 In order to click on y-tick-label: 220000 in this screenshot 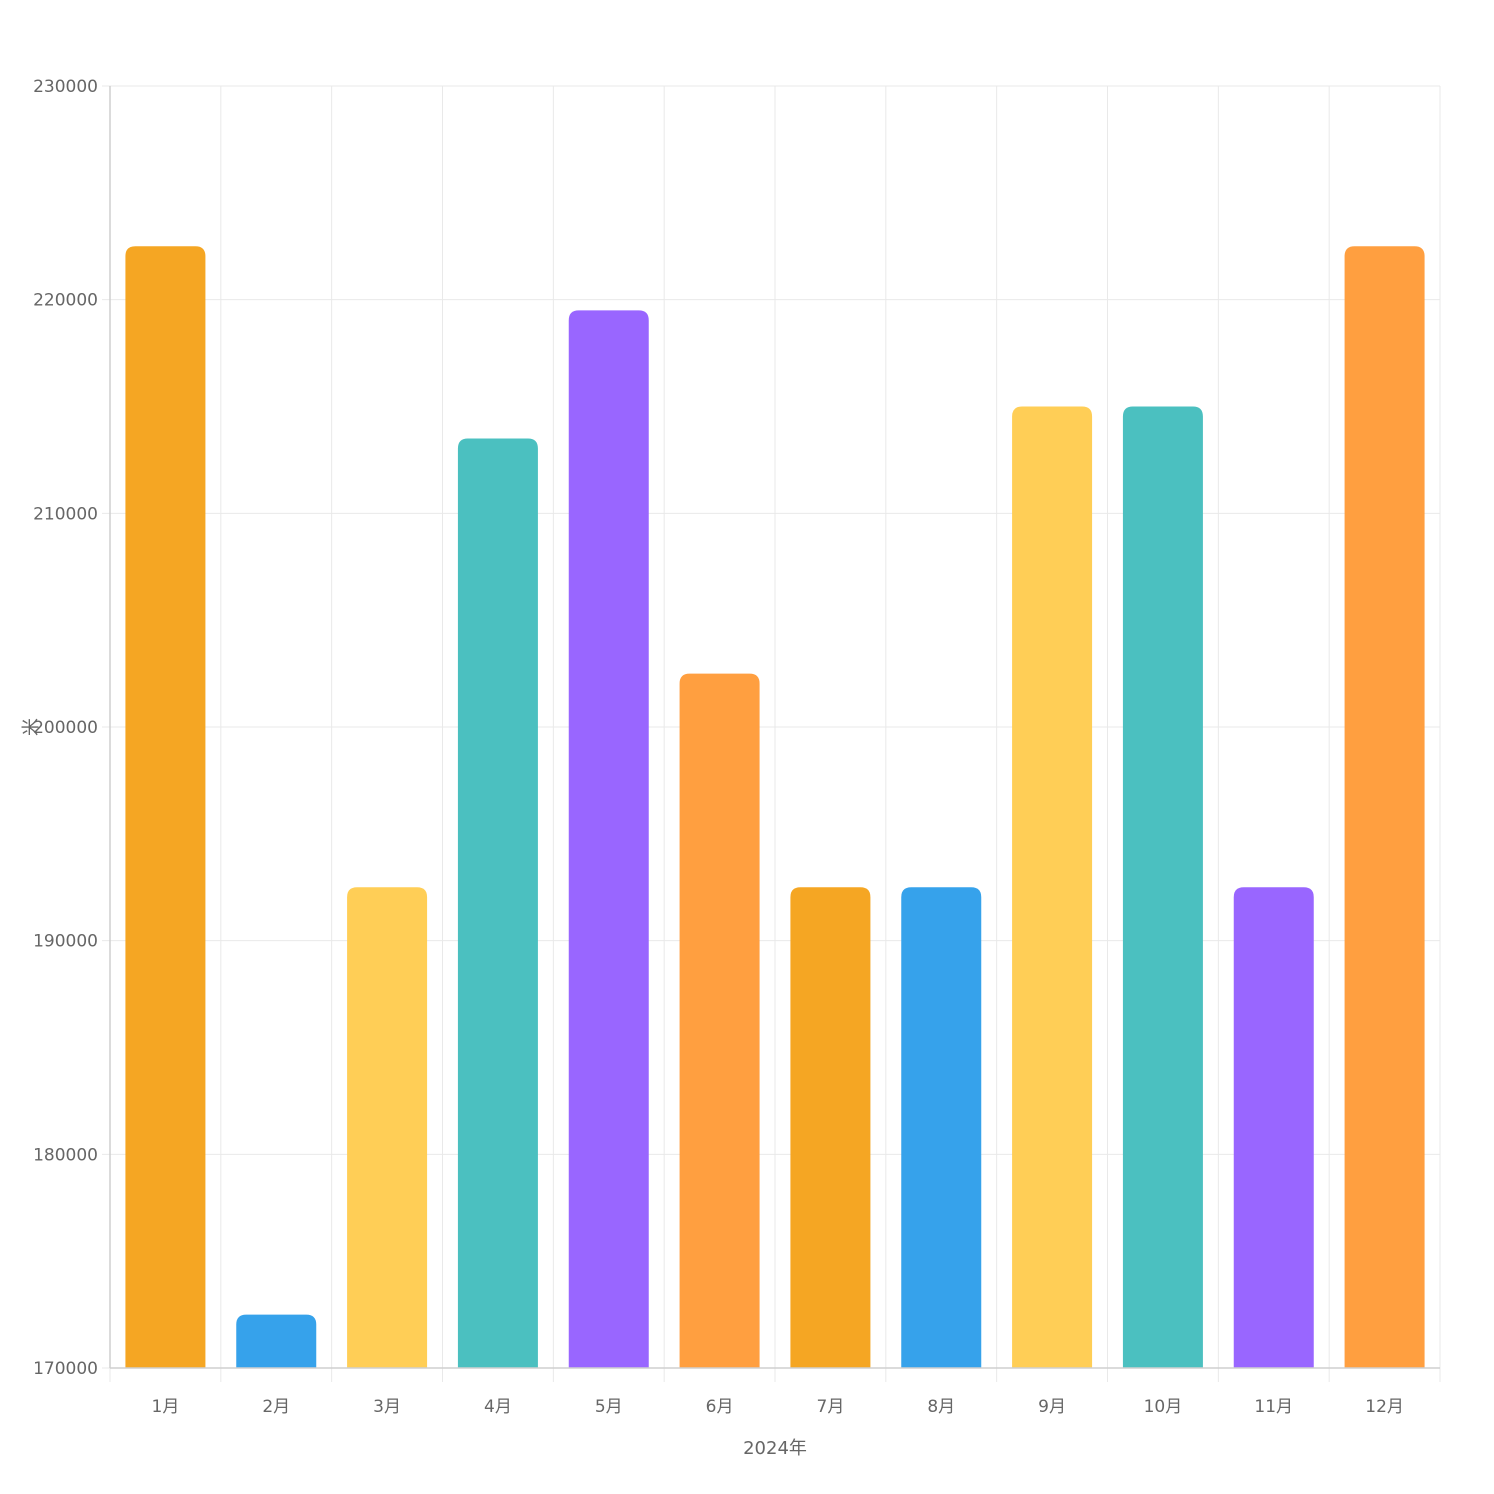, I will do `click(65, 301)`.